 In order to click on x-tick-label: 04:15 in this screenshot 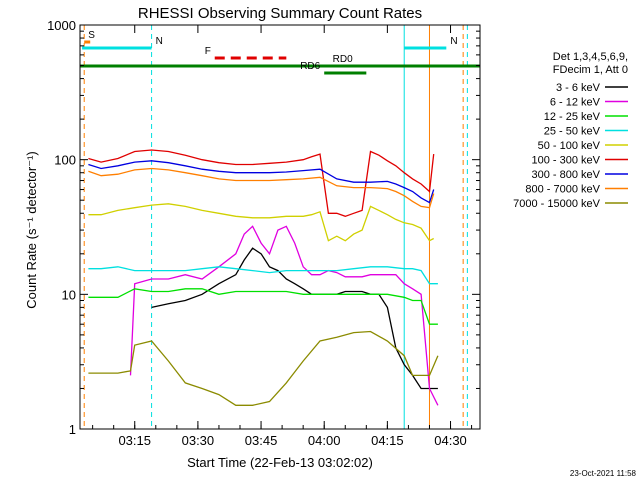, I will do `click(387, 440)`.